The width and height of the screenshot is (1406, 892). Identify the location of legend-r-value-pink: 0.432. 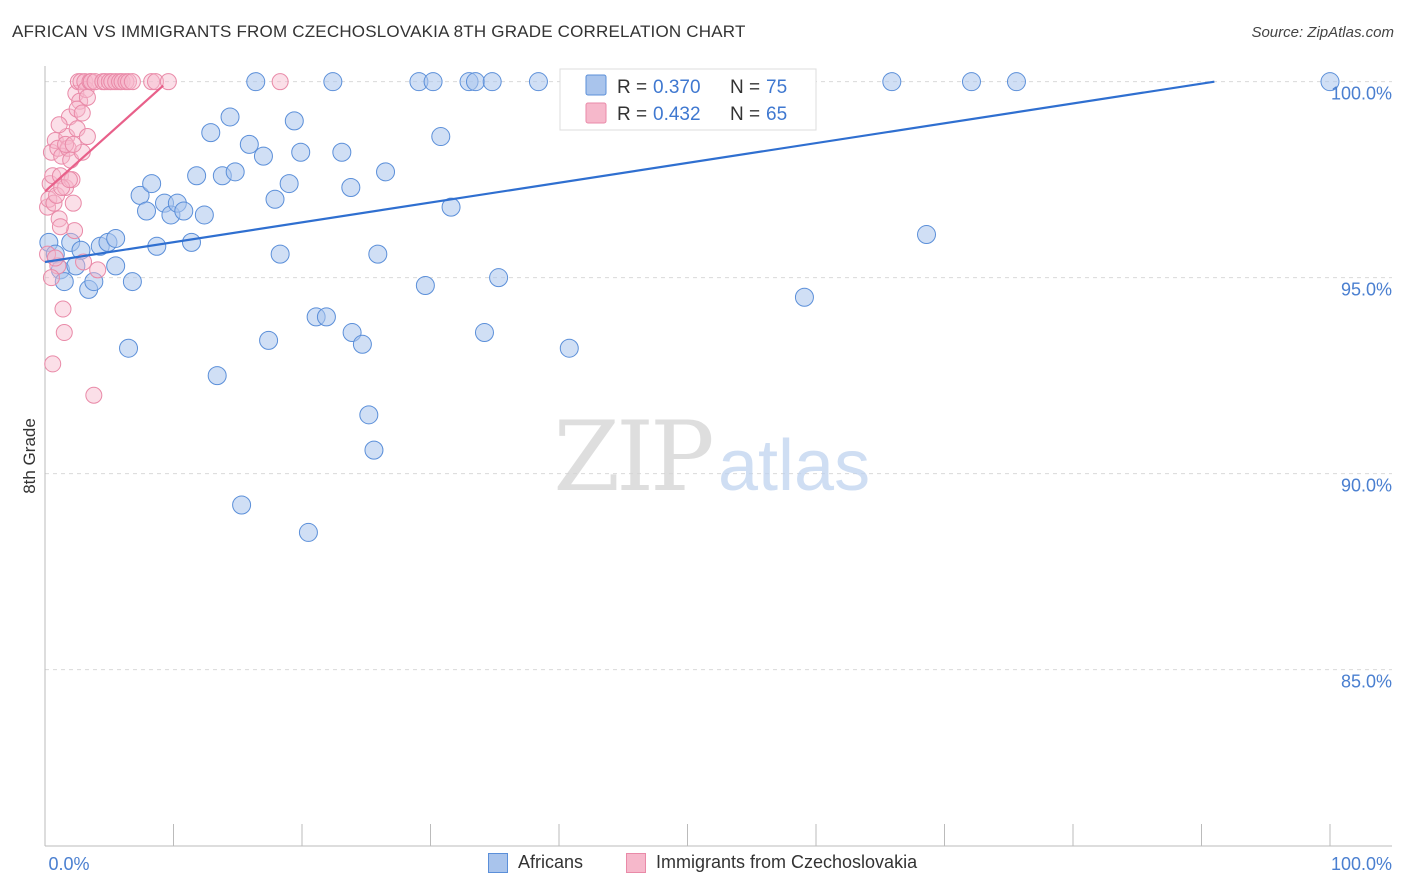
(677, 114).